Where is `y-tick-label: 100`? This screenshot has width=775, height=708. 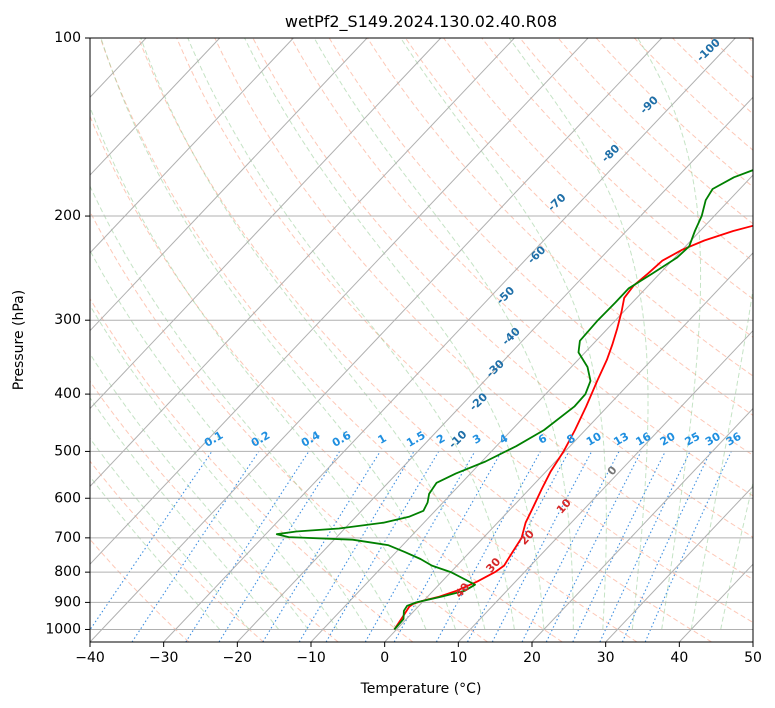 y-tick-label: 100 is located at coordinates (67, 38).